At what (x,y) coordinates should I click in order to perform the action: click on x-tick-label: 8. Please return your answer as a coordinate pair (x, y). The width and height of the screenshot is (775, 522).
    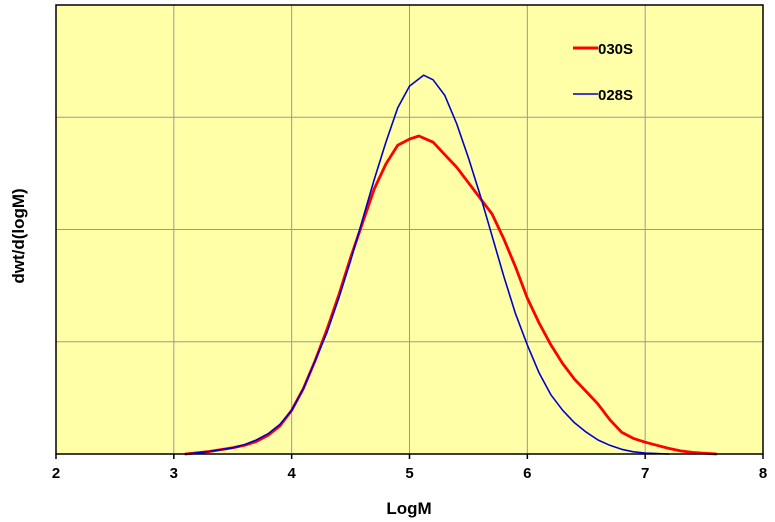
    Looking at the image, I should click on (763, 473).